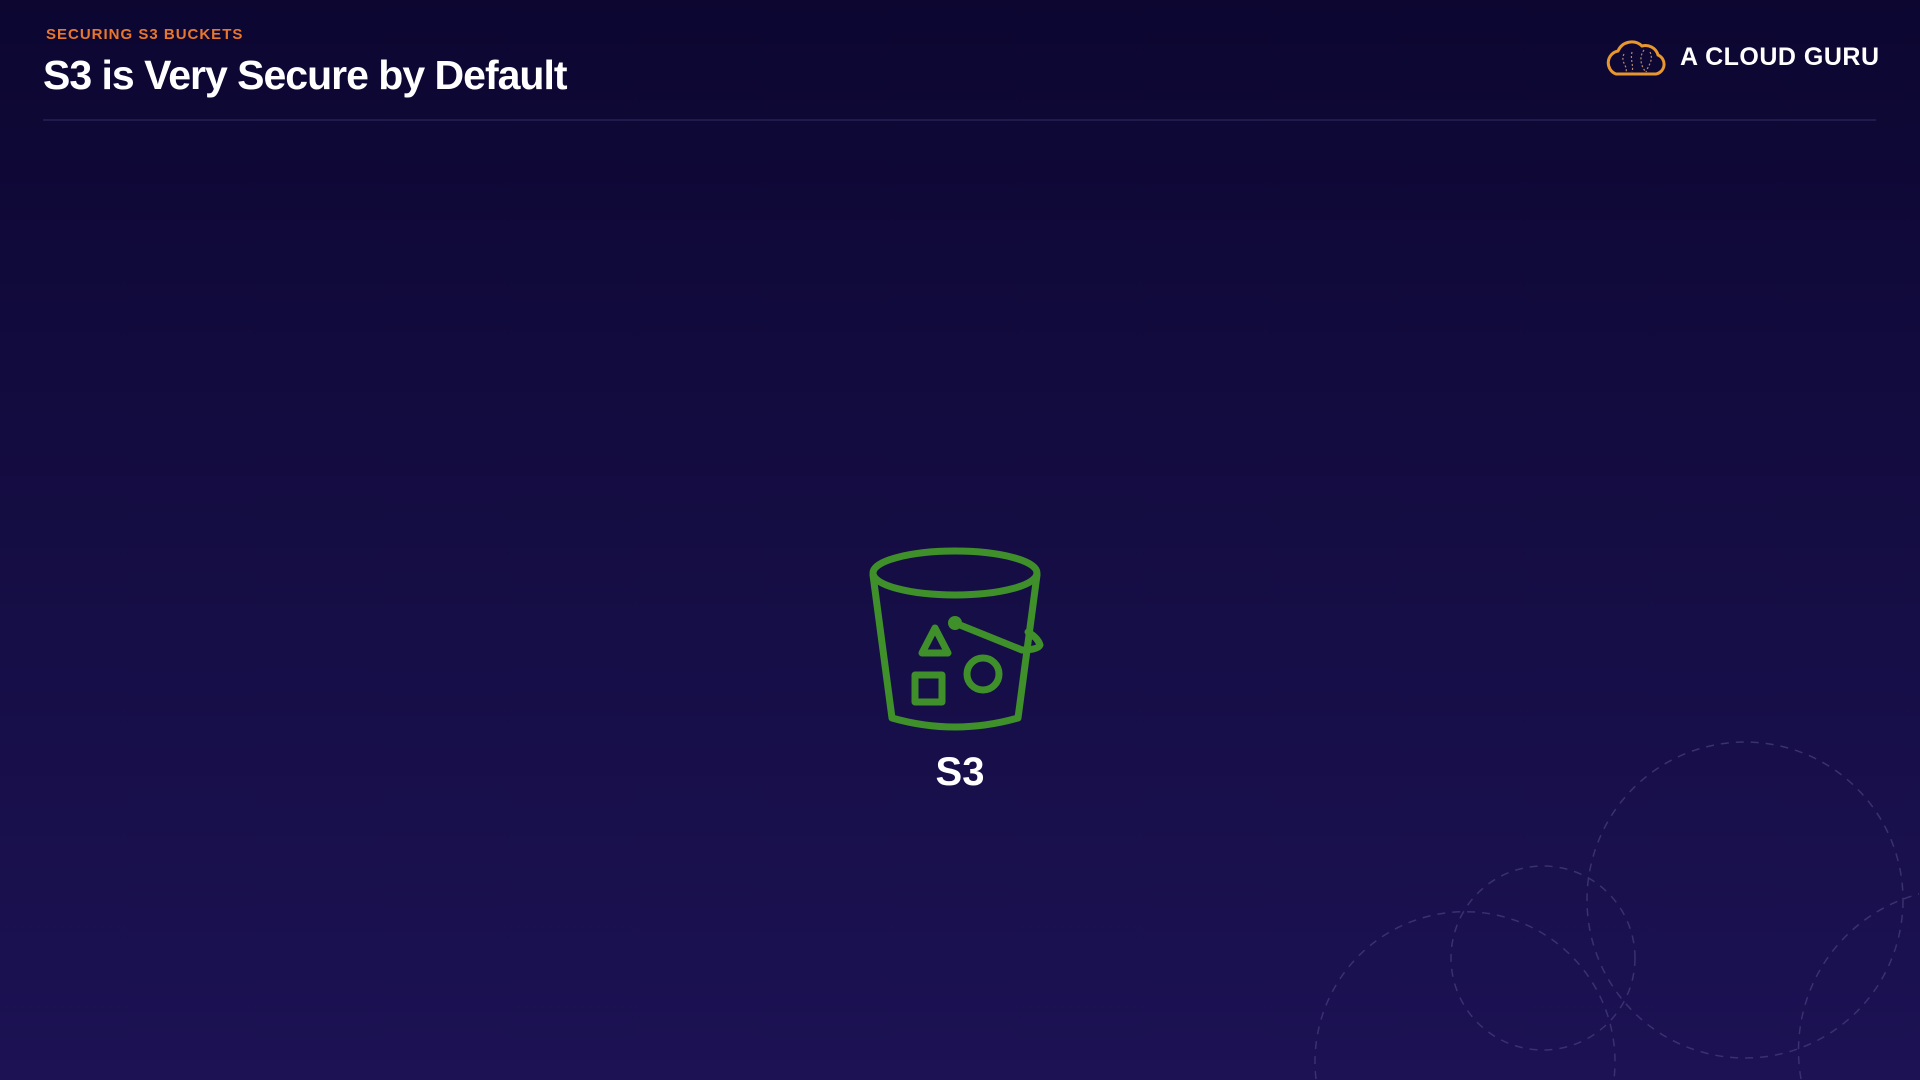 The image size is (1920, 1080). What do you see at coordinates (305, 75) in the screenshot?
I see `page-title: S3 is Very Secure by Default` at bounding box center [305, 75].